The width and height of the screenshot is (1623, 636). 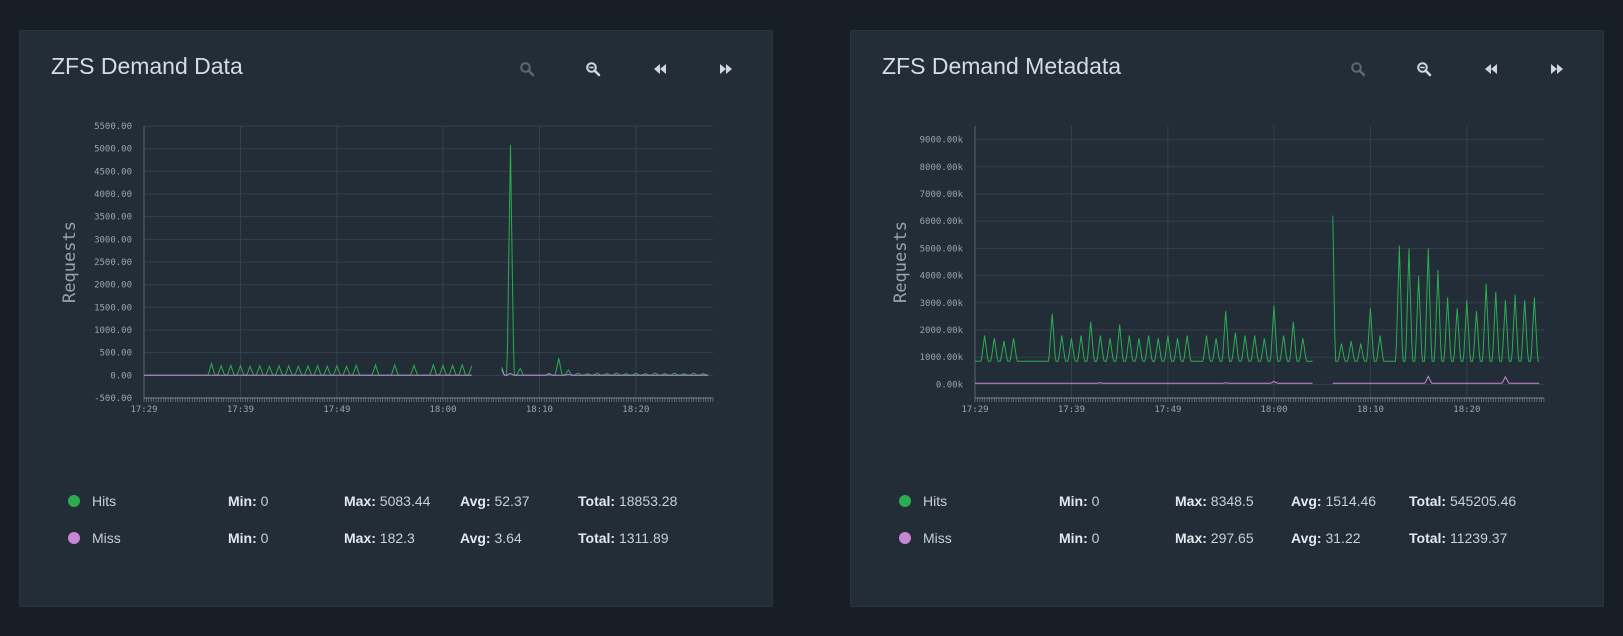 I want to click on y-tick-label: 8000.00k, so click(x=942, y=168).